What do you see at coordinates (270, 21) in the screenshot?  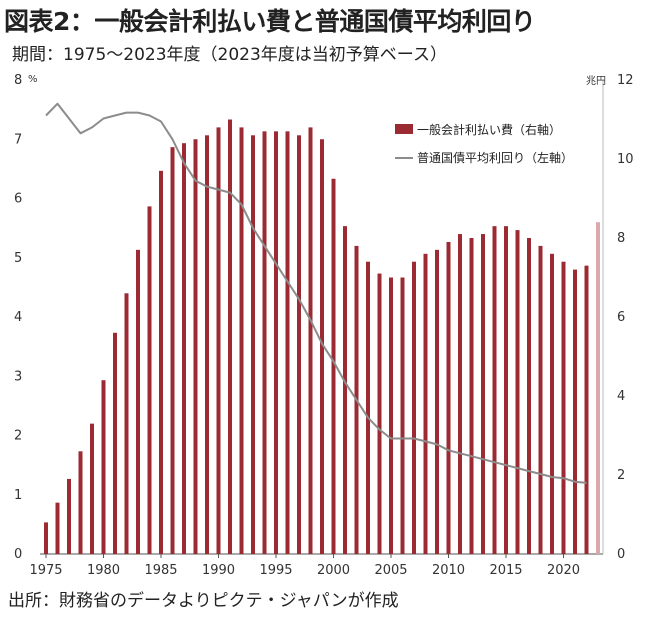 I see `chart-title: 図表2：一般会計利払い費と普通国債平均利回り` at bounding box center [270, 21].